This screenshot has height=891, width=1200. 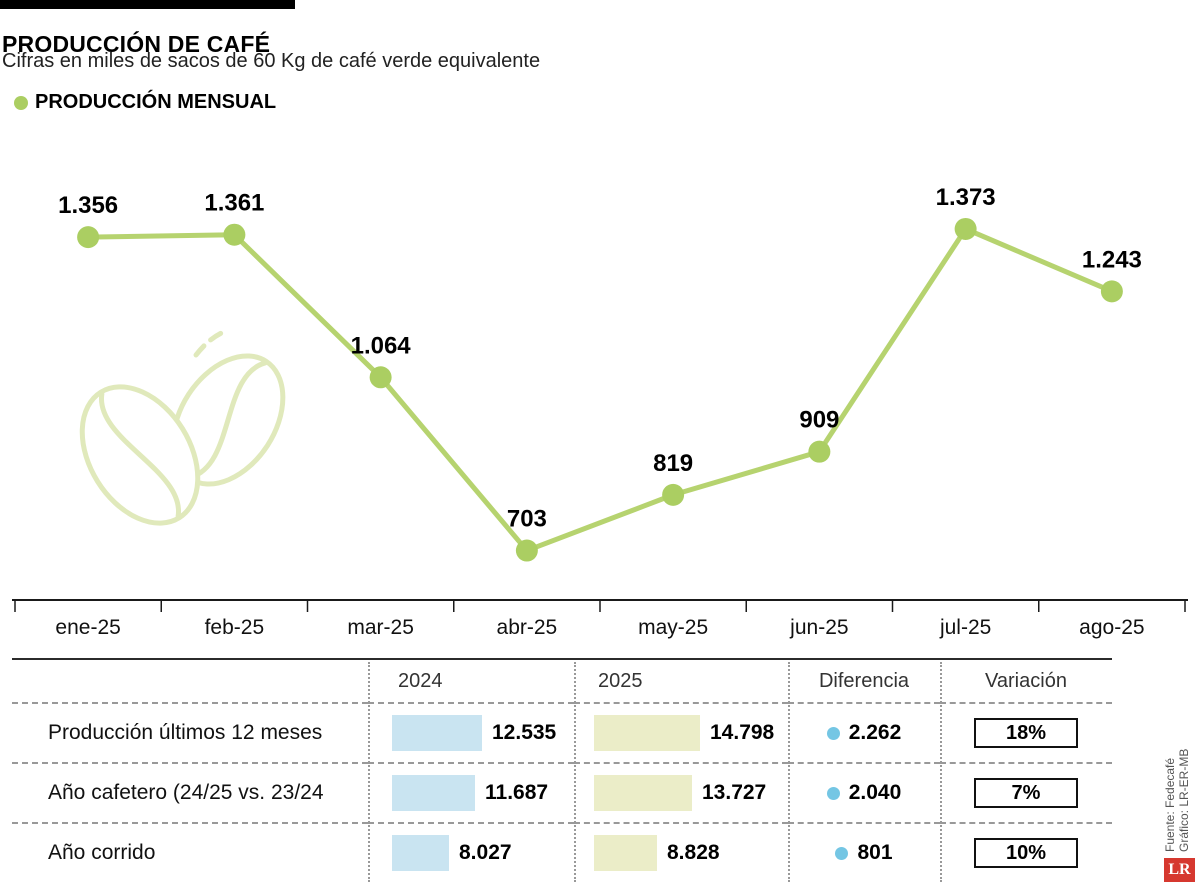 I want to click on cell-2024: 8.027, so click(x=471, y=852).